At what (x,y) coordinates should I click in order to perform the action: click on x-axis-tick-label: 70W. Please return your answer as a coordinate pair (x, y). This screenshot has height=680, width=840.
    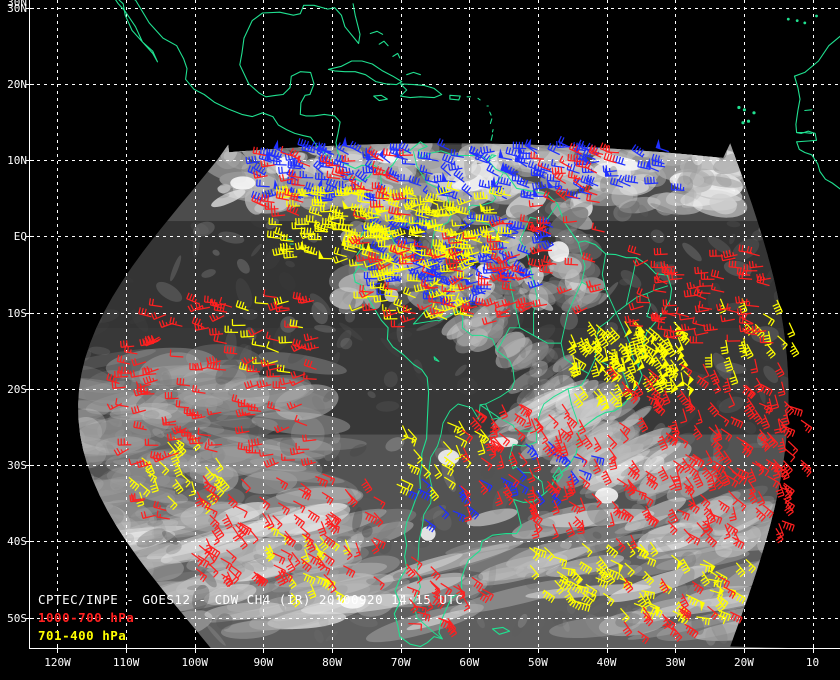
    Looking at the image, I should click on (400, 662).